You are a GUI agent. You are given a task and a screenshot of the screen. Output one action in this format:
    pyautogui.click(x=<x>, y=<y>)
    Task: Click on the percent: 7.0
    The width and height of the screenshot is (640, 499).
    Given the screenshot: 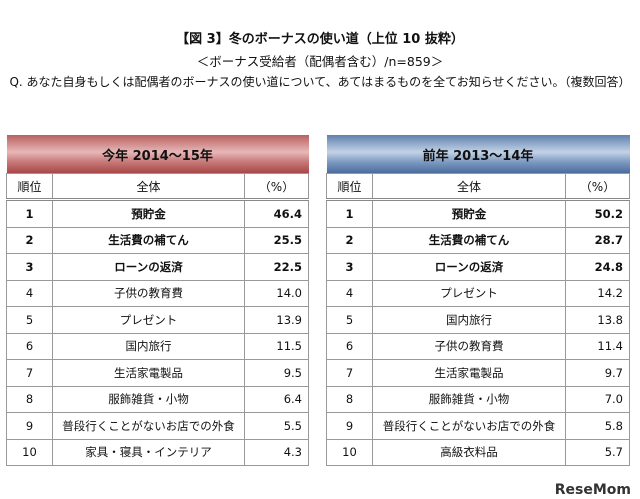 What is the action you would take?
    pyautogui.click(x=597, y=399)
    